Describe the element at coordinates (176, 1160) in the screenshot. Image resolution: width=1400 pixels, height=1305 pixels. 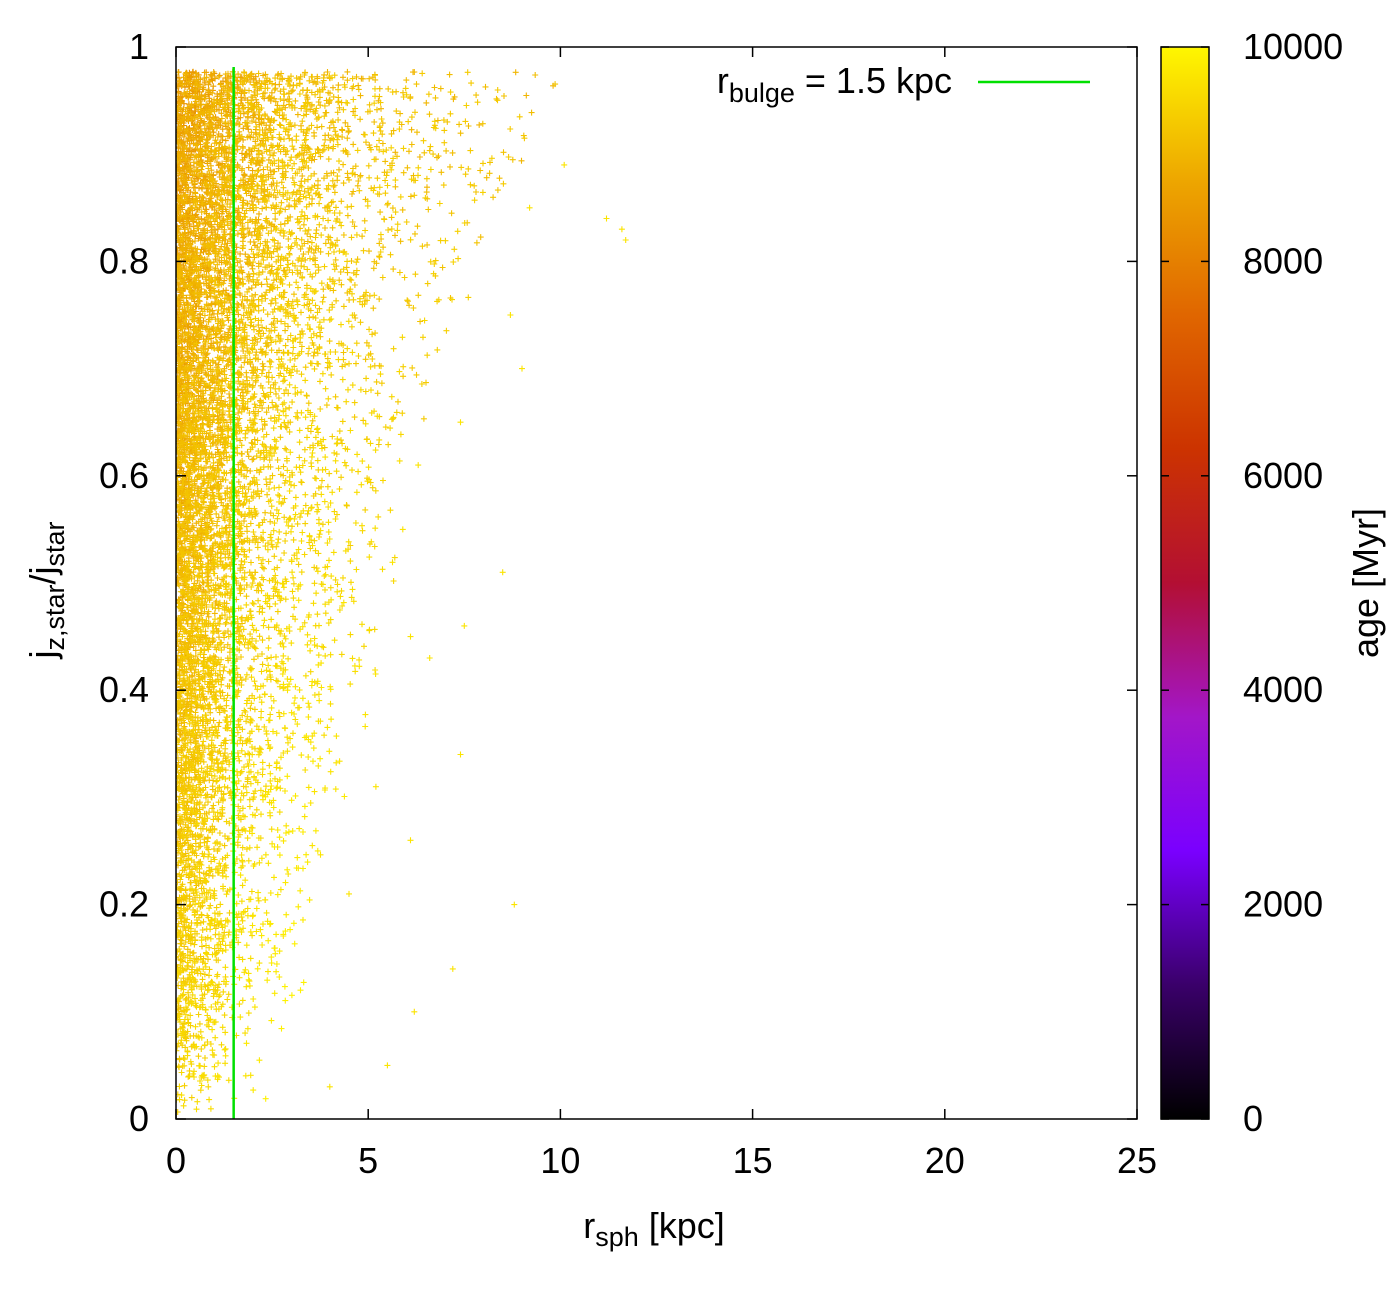
I see `x-tick-label: 0` at that location.